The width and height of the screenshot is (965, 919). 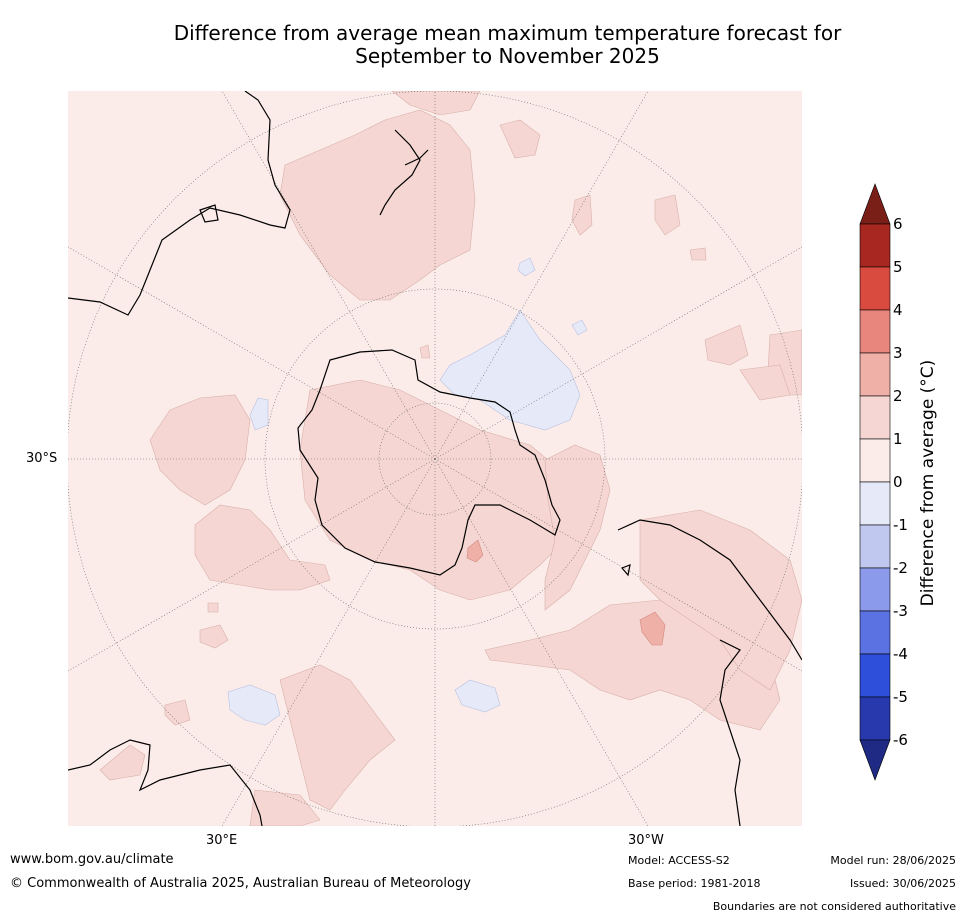 What do you see at coordinates (875, 546) in the screenshot?
I see `colorbar-bin-m2-m1` at bounding box center [875, 546].